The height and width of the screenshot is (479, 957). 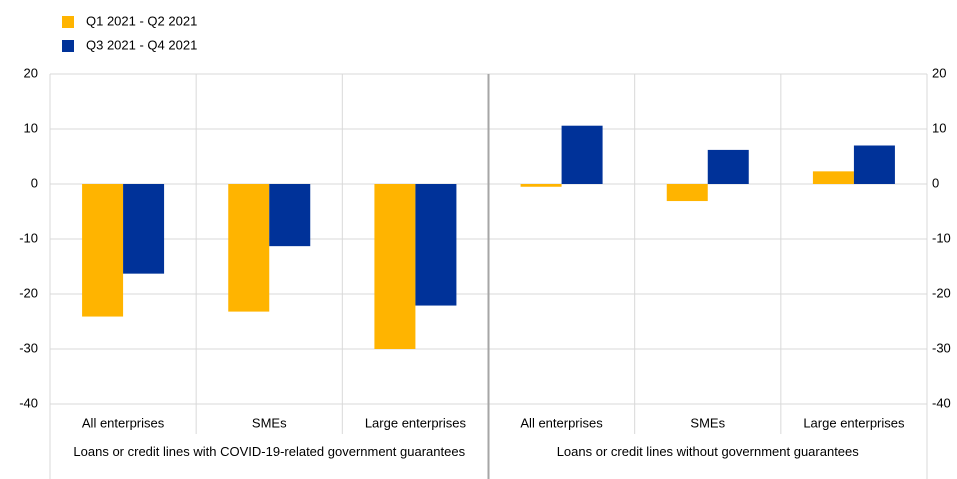 I want to click on y-tick-label: -20, so click(x=28, y=292).